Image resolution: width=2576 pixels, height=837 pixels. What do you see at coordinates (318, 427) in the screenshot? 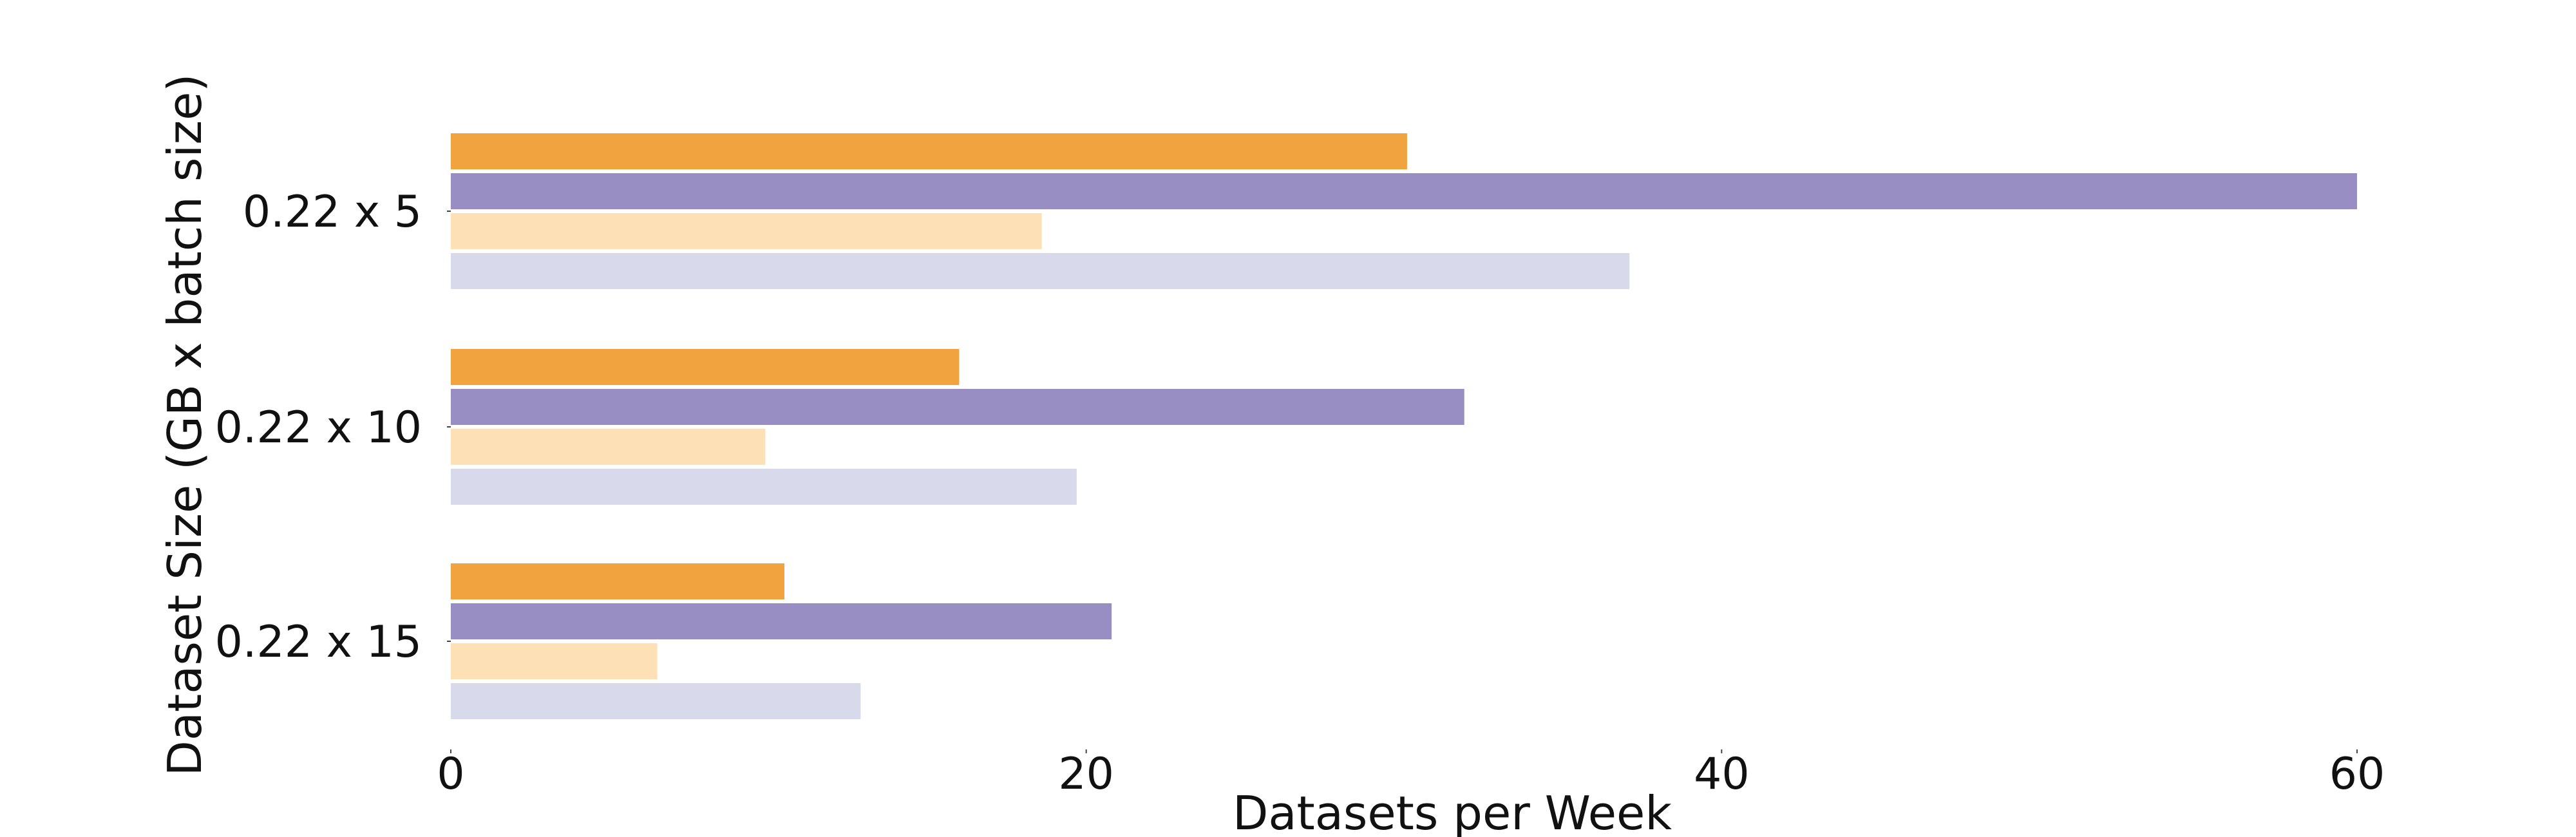
I see `y-tick-label: 0.22 x 10` at bounding box center [318, 427].